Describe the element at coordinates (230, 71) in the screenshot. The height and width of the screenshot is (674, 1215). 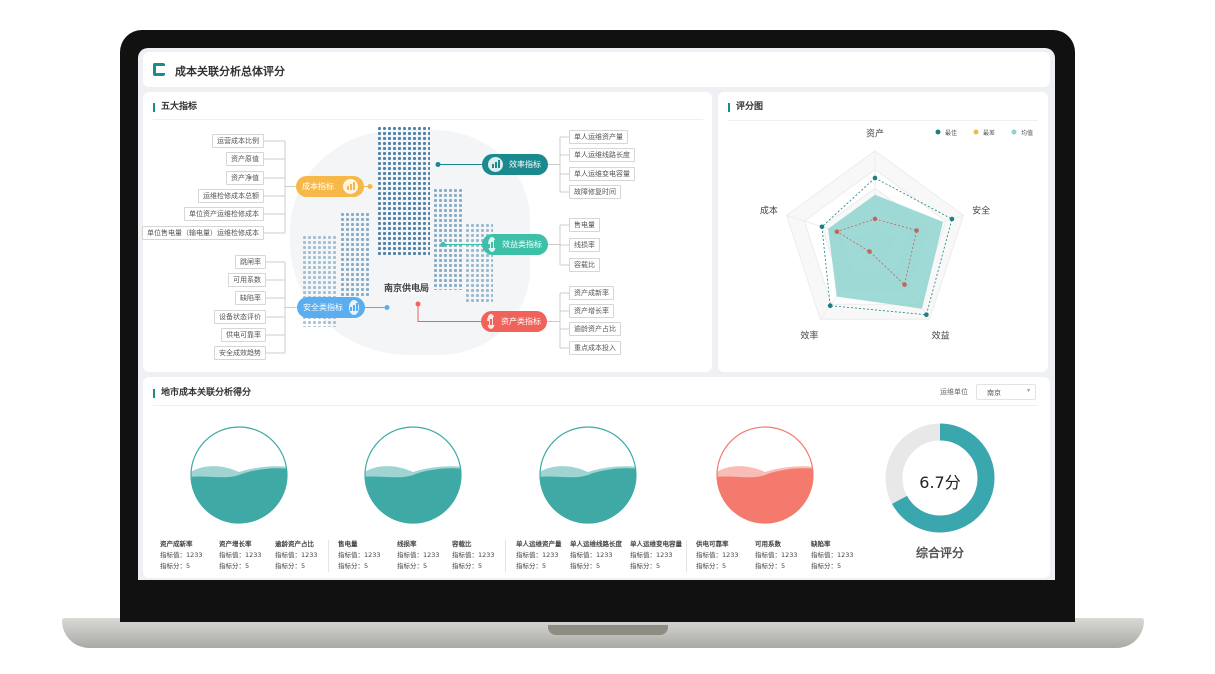
I see `page-title: 成本关联分析总体评分` at that location.